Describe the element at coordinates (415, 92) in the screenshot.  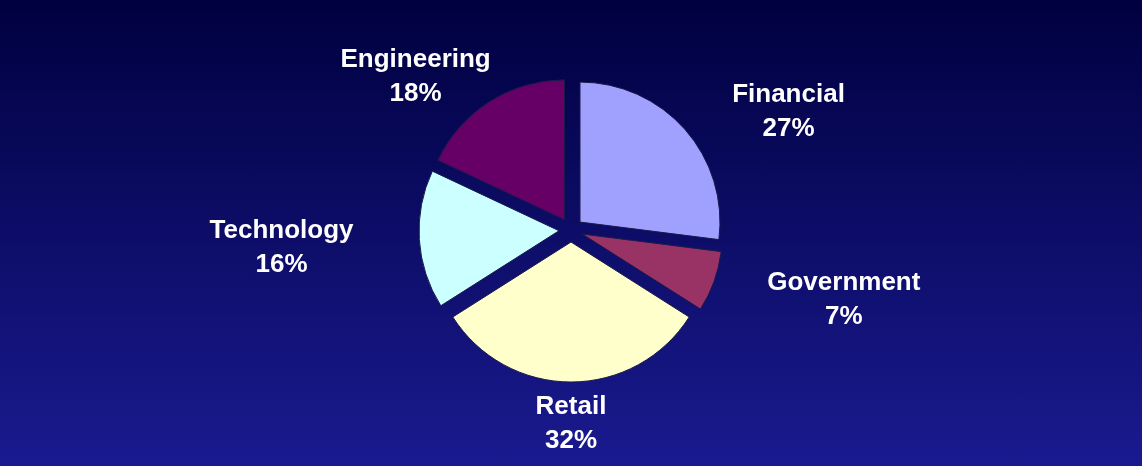
I see `data-label: 18%` at that location.